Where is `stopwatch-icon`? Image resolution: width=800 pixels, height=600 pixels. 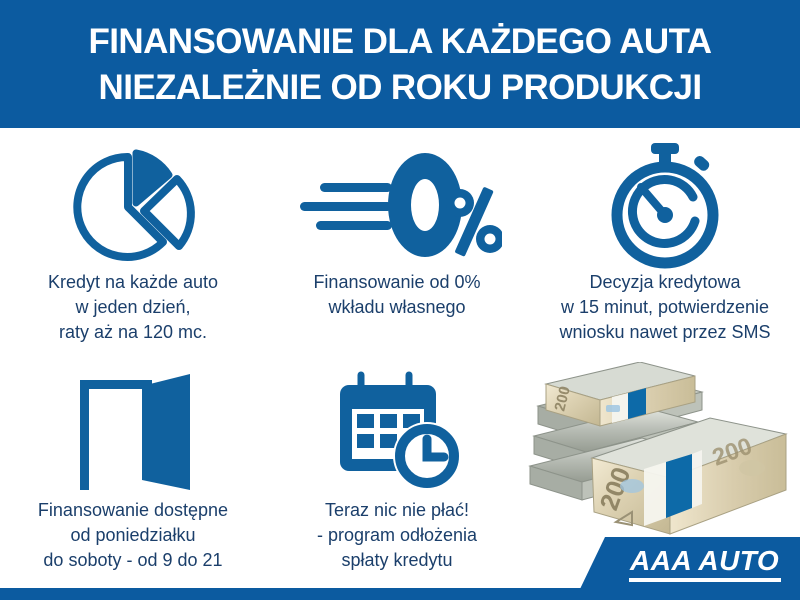 stopwatch-icon is located at coordinates (665, 205).